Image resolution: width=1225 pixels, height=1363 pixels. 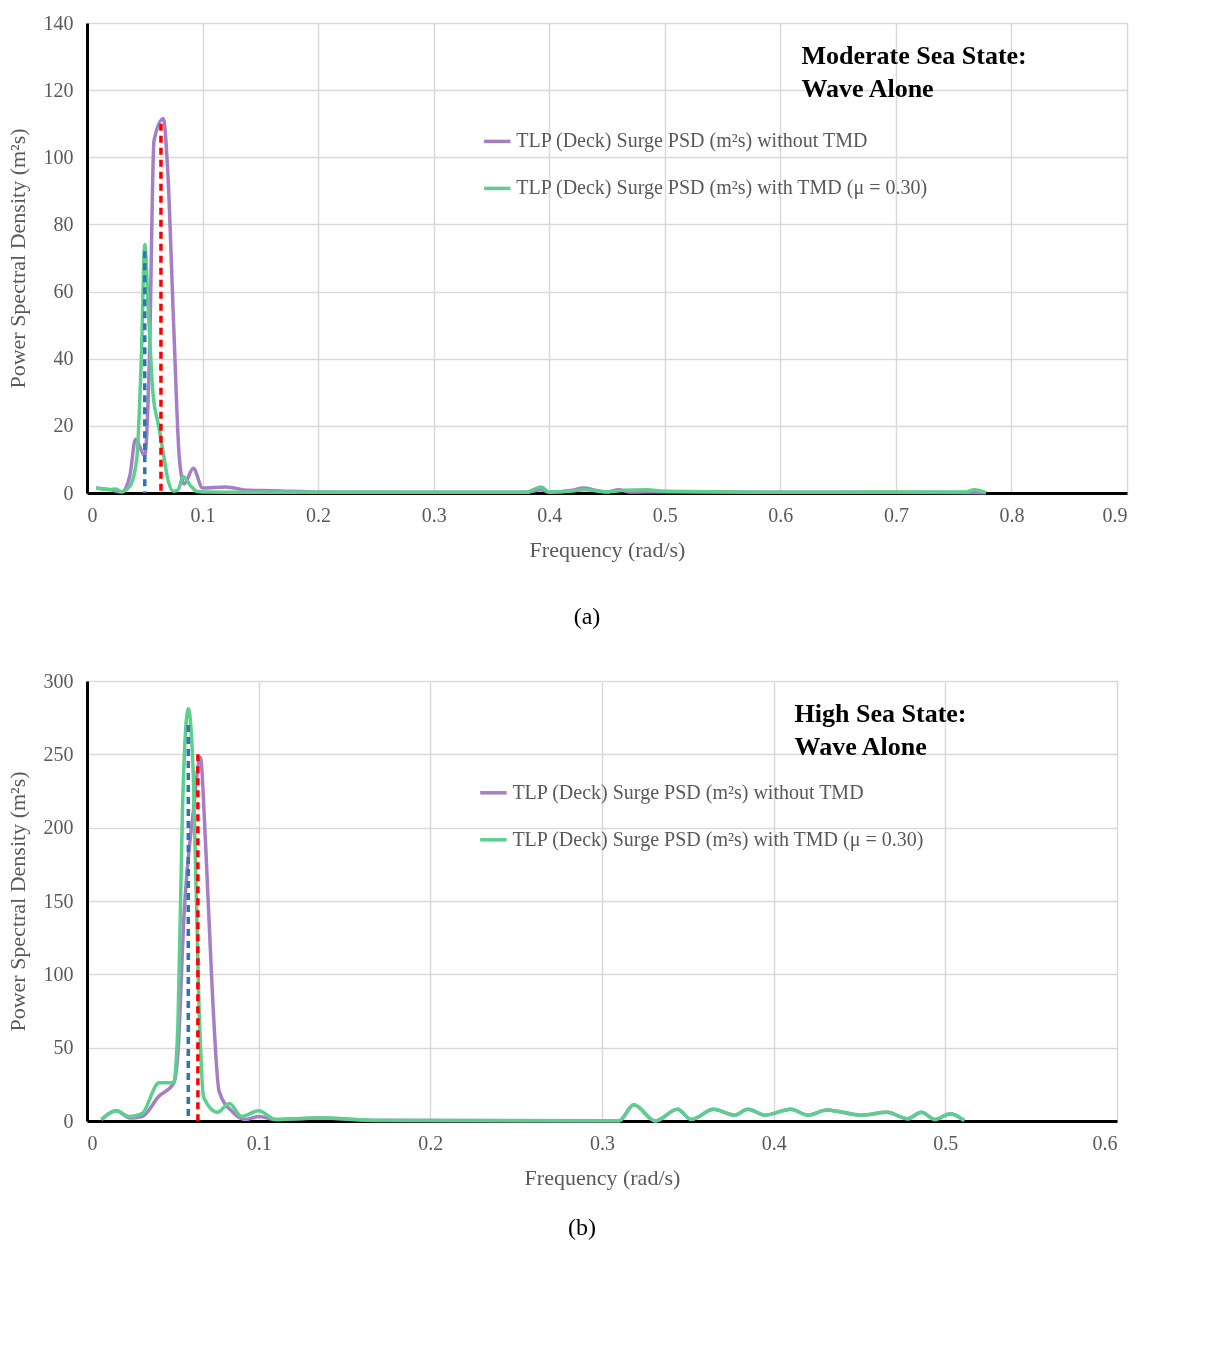 What do you see at coordinates (63, 1047) in the screenshot?
I see `y-tick-label: 50` at bounding box center [63, 1047].